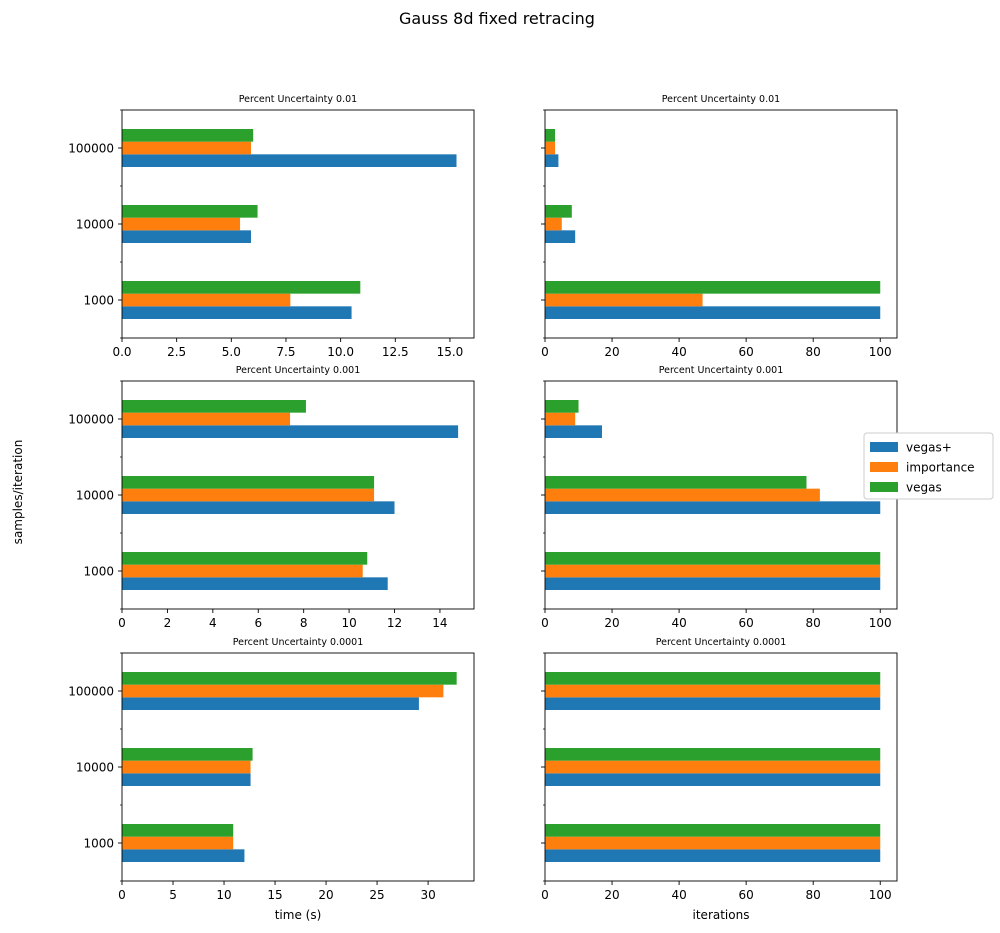  What do you see at coordinates (721, 915) in the screenshot?
I see `x-axis-label: iterations` at bounding box center [721, 915].